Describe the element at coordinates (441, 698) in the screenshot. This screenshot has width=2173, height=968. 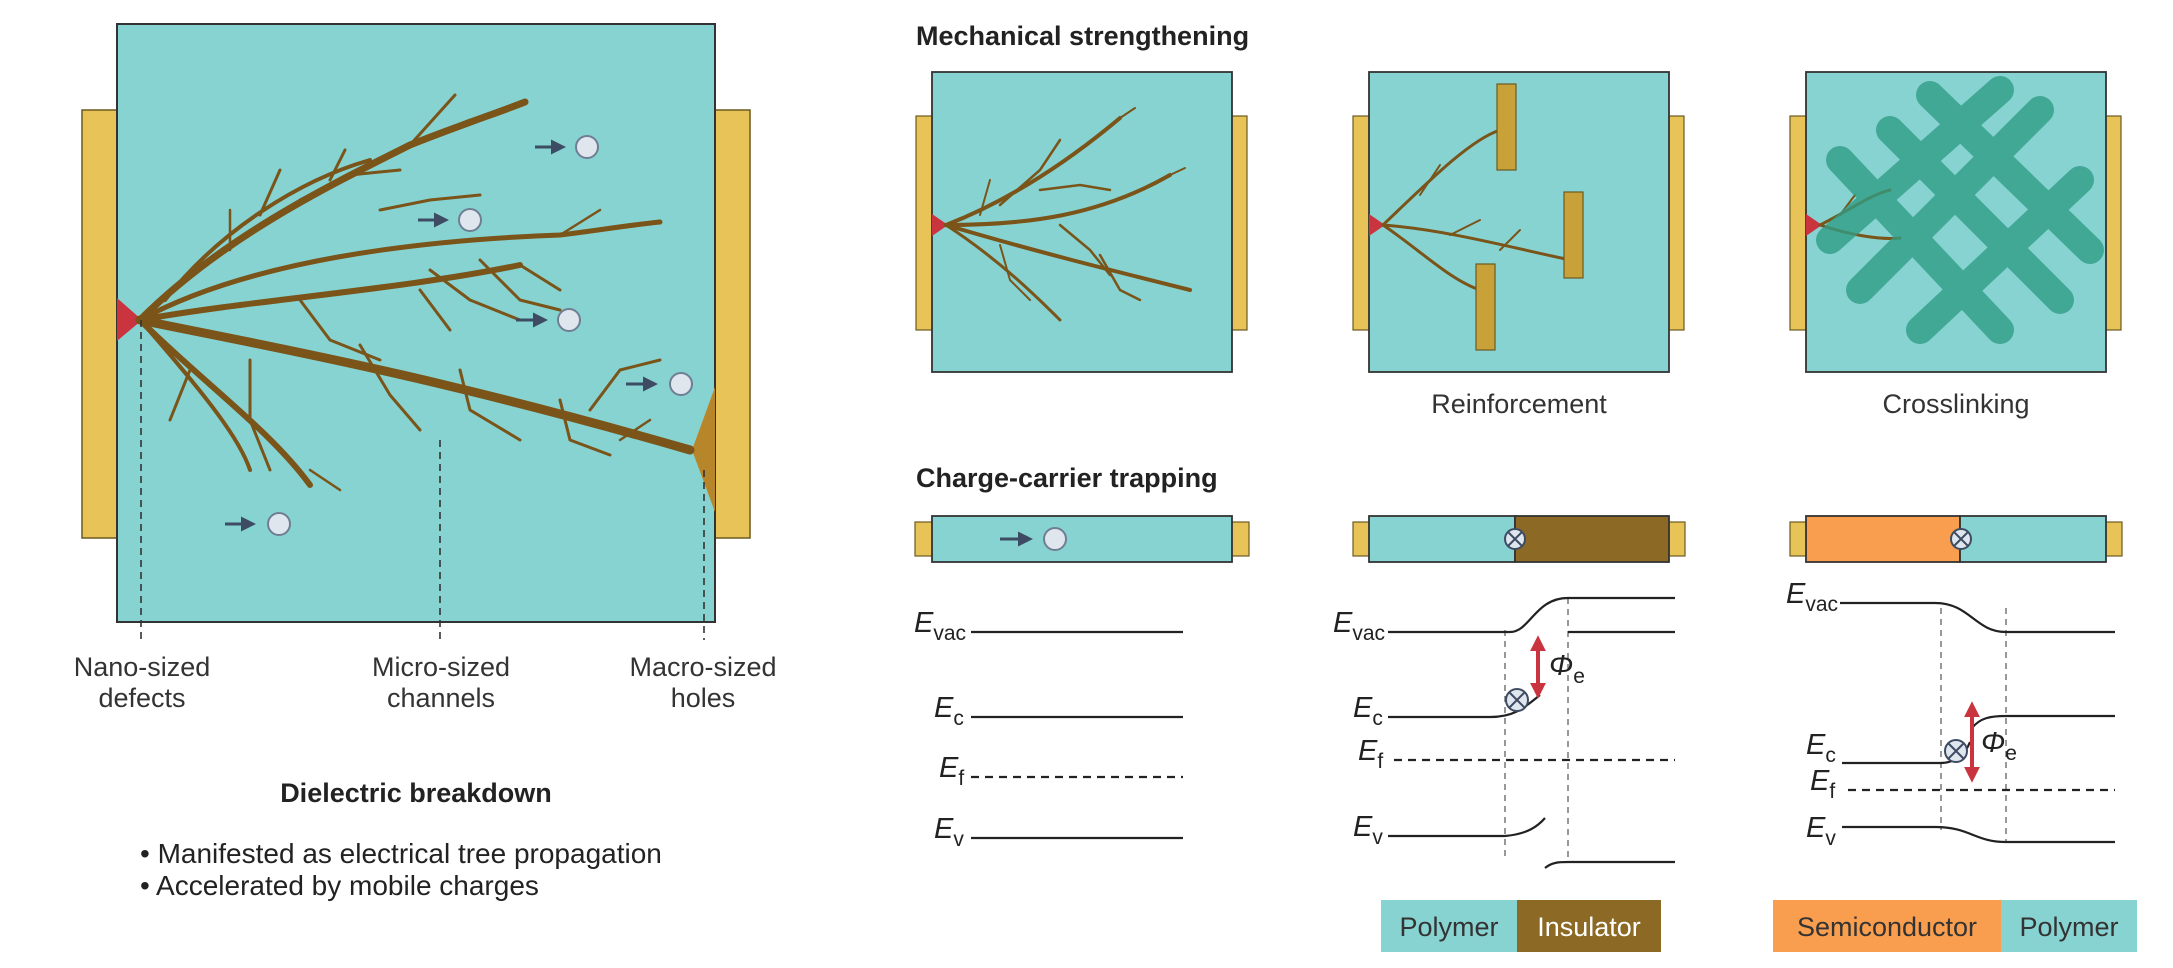
I see `micro-label-2: channels` at that location.